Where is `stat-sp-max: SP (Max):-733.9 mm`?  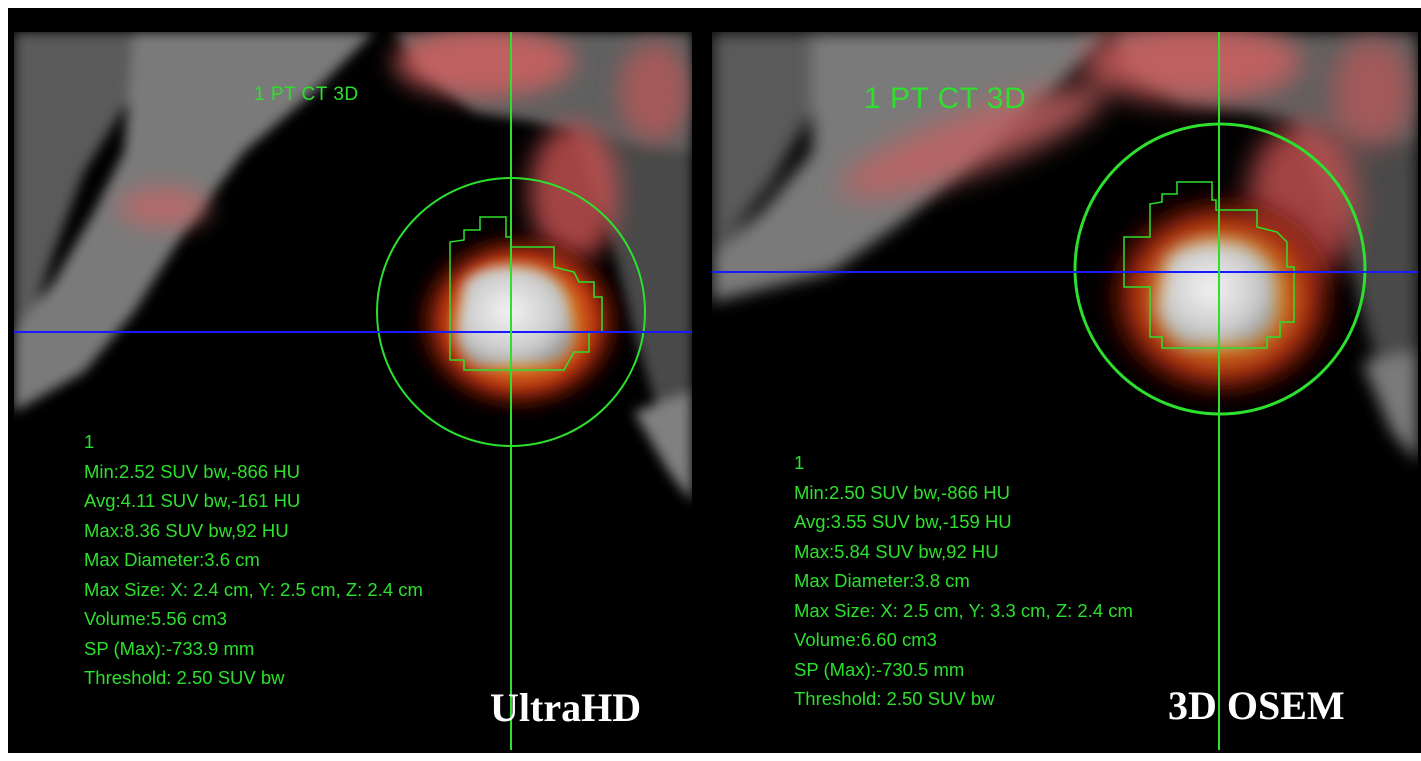 stat-sp-max: SP (Max):-733.9 mm is located at coordinates (169, 648).